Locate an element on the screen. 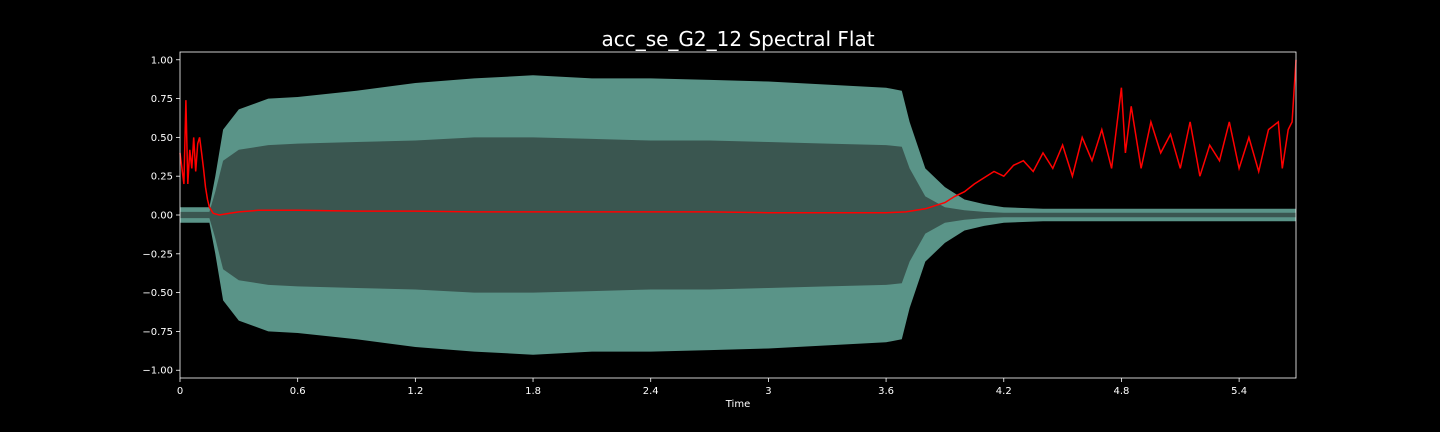 This screenshot has height=432, width=1440. x-axis-label: Time is located at coordinates (737, 404).